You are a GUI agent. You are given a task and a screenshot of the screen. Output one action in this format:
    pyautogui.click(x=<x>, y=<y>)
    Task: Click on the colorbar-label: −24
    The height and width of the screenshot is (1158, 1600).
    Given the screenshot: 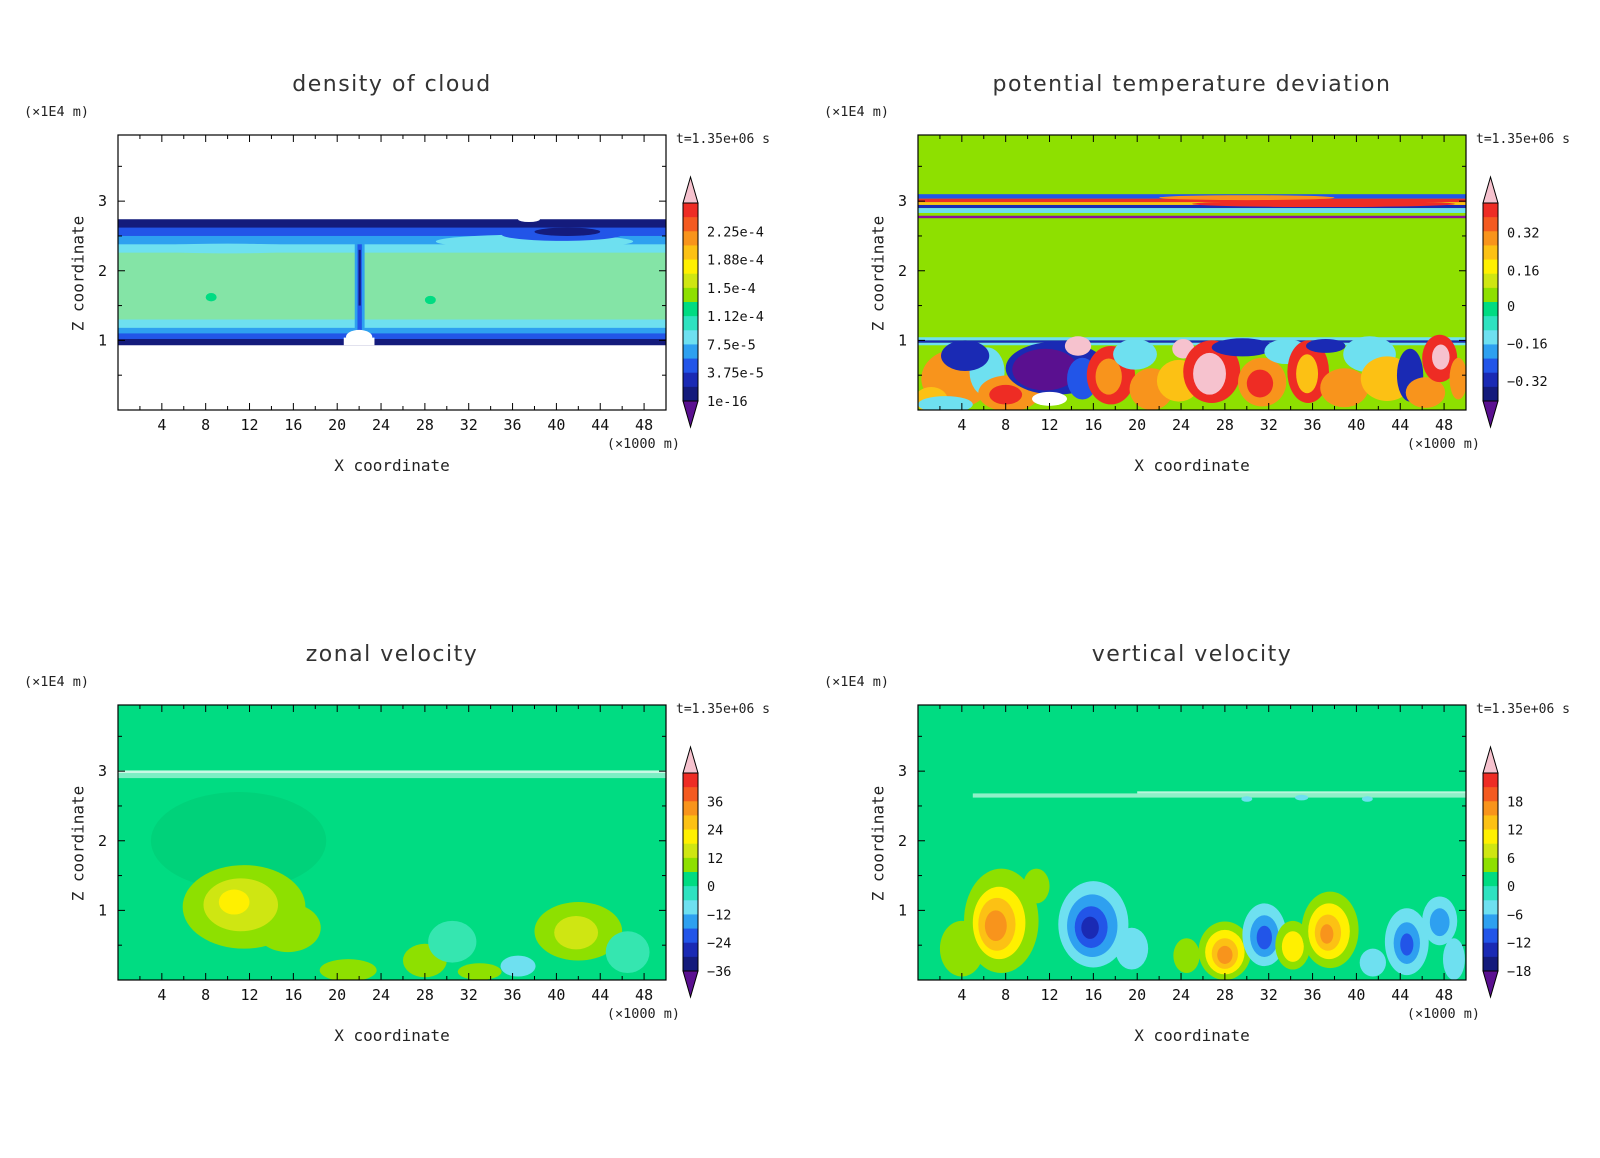 What is the action you would take?
    pyautogui.click(x=719, y=944)
    